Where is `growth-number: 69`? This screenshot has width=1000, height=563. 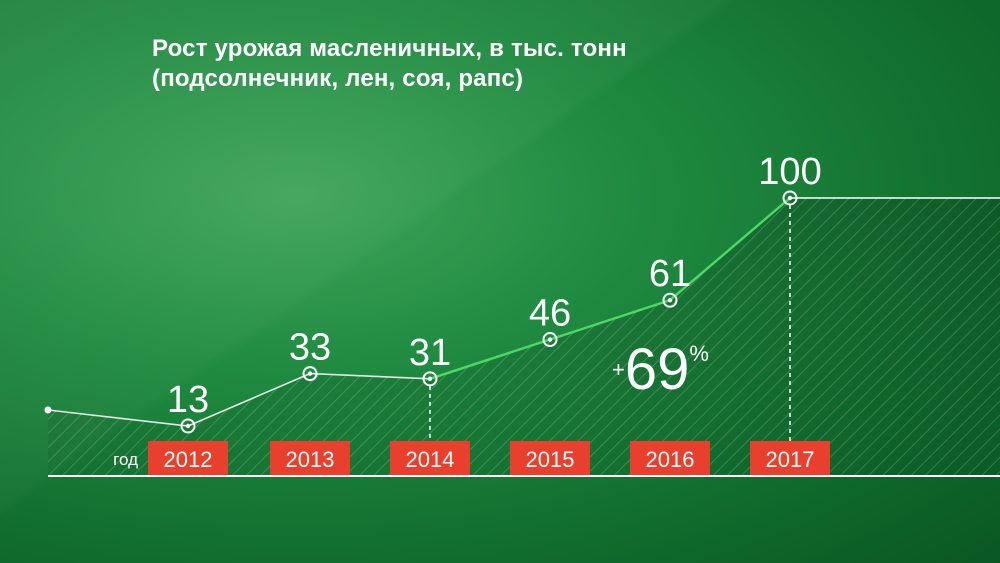 growth-number: 69 is located at coordinates (657, 369).